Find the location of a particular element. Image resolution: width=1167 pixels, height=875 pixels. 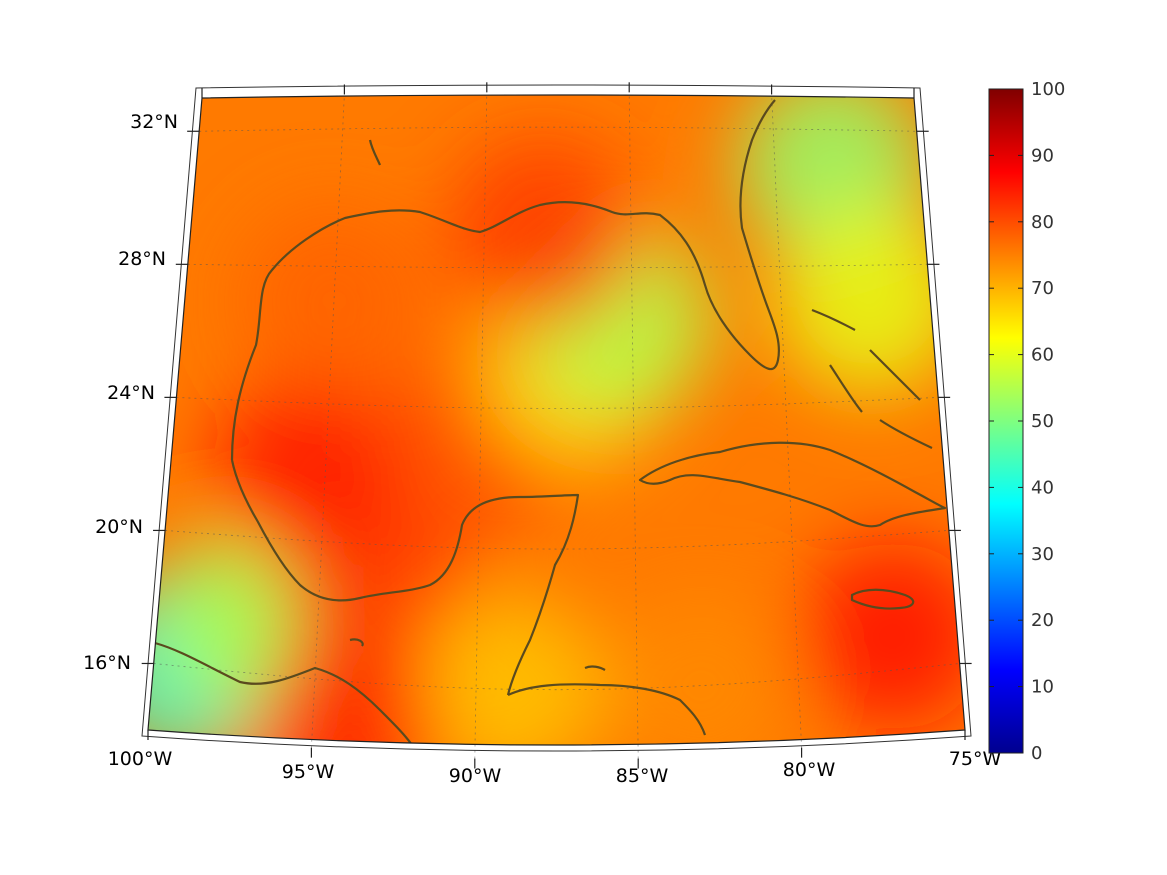

colorbar-tick-label: 20 is located at coordinates (1042, 620).